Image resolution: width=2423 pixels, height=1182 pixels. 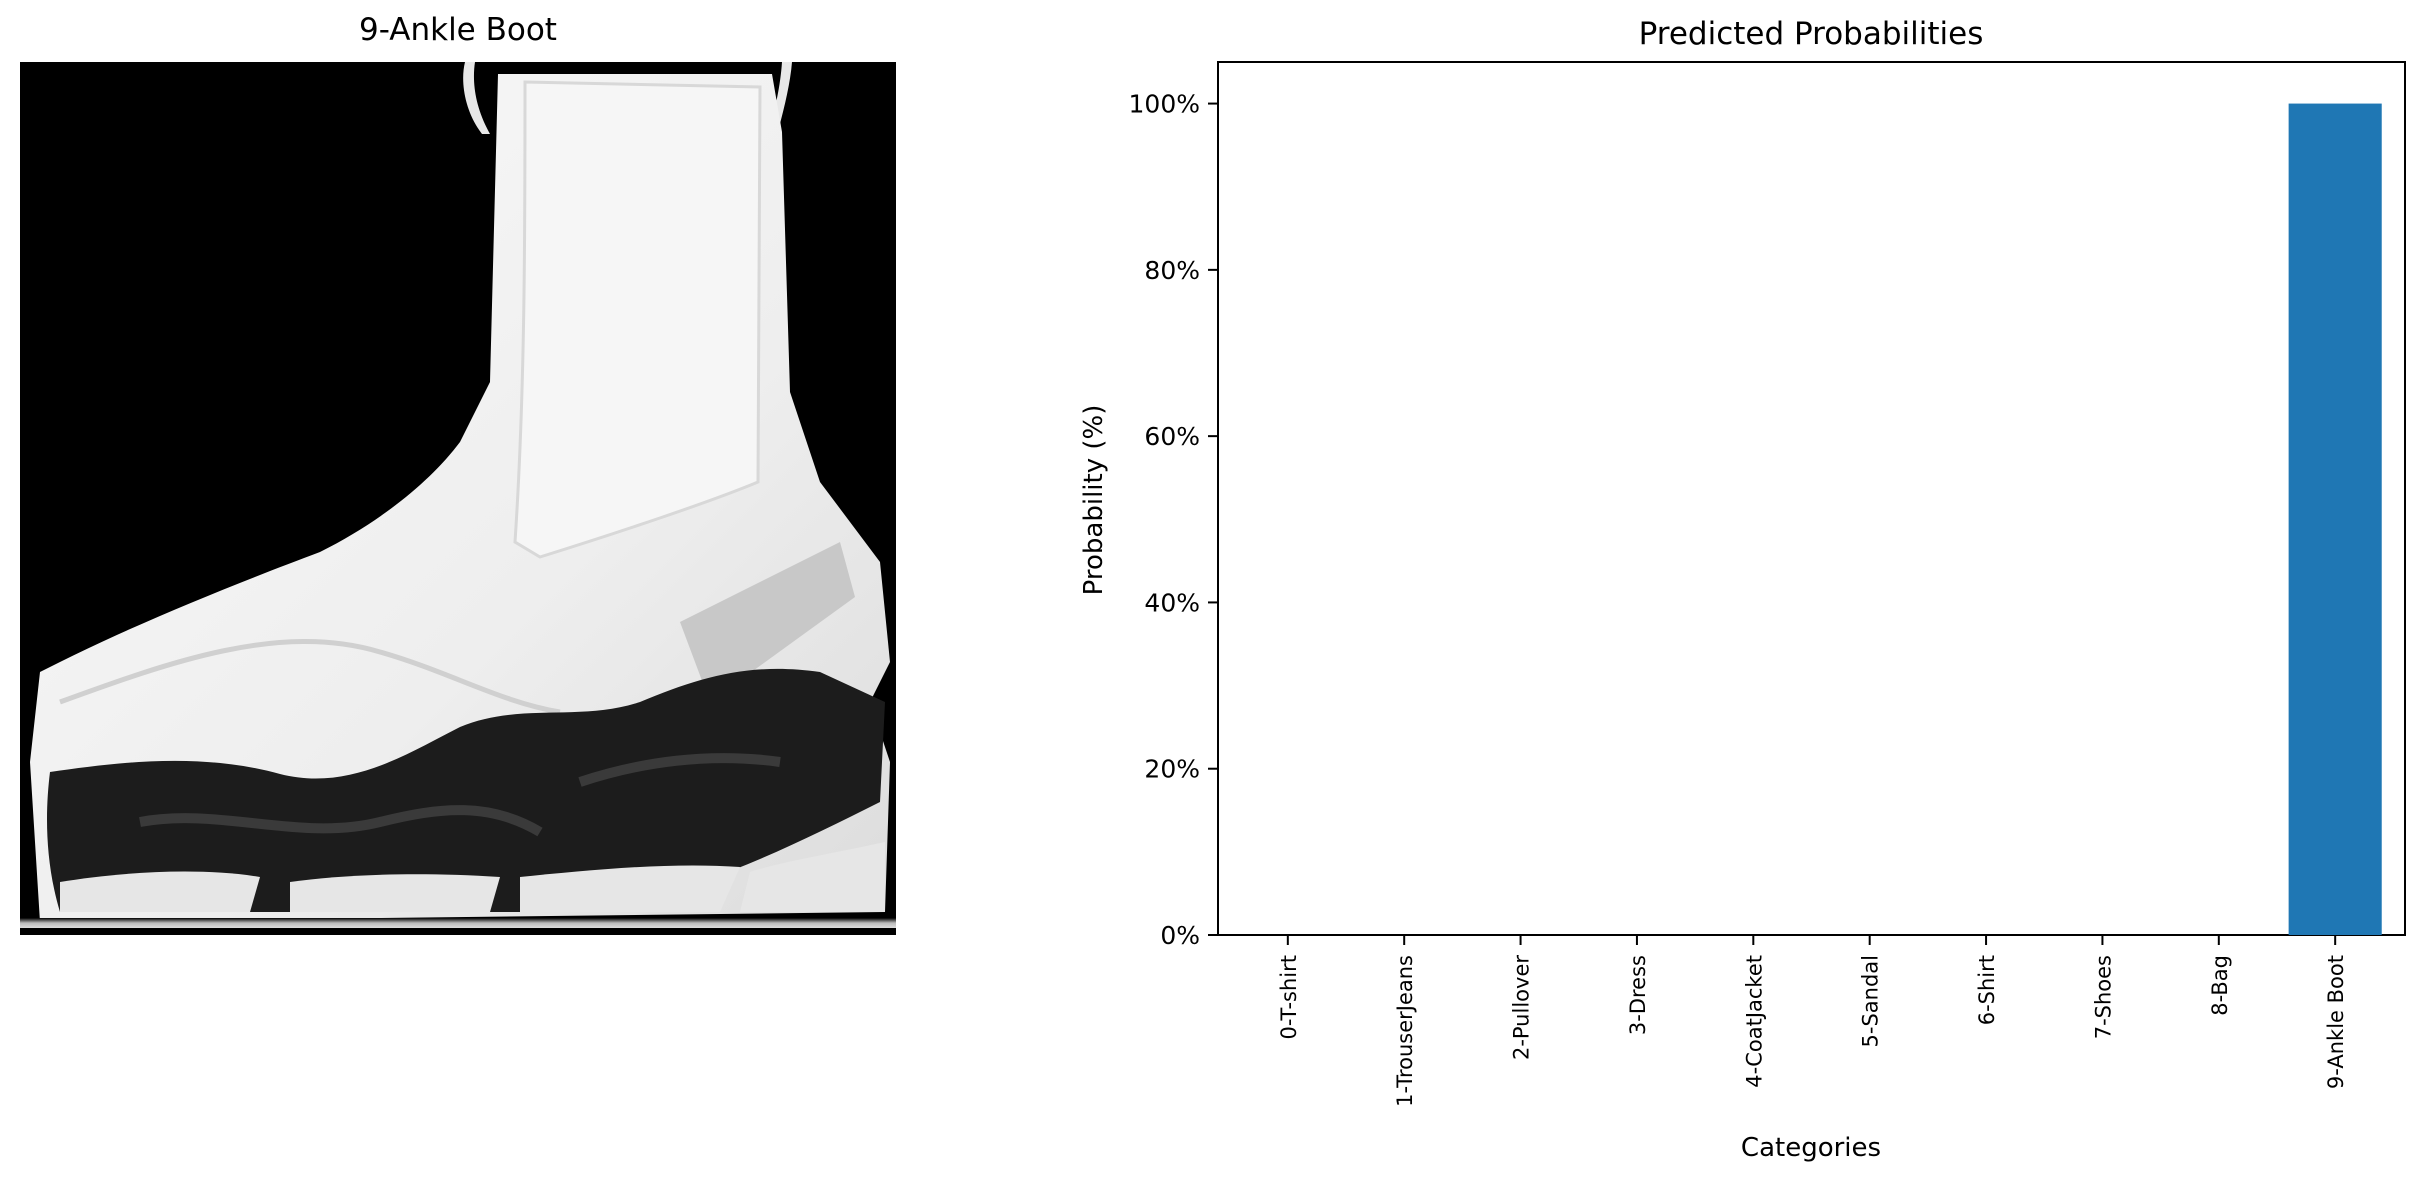 What do you see at coordinates (1180, 935) in the screenshot?
I see `y-tick-label: 0%` at bounding box center [1180, 935].